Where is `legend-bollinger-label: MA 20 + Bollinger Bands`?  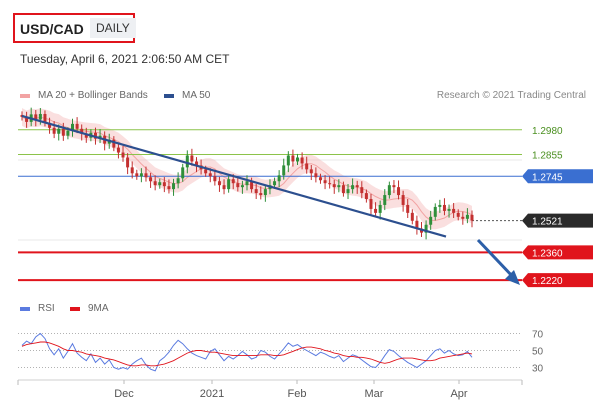
legend-bollinger-label: MA 20 + Bollinger Bands is located at coordinates (93, 95).